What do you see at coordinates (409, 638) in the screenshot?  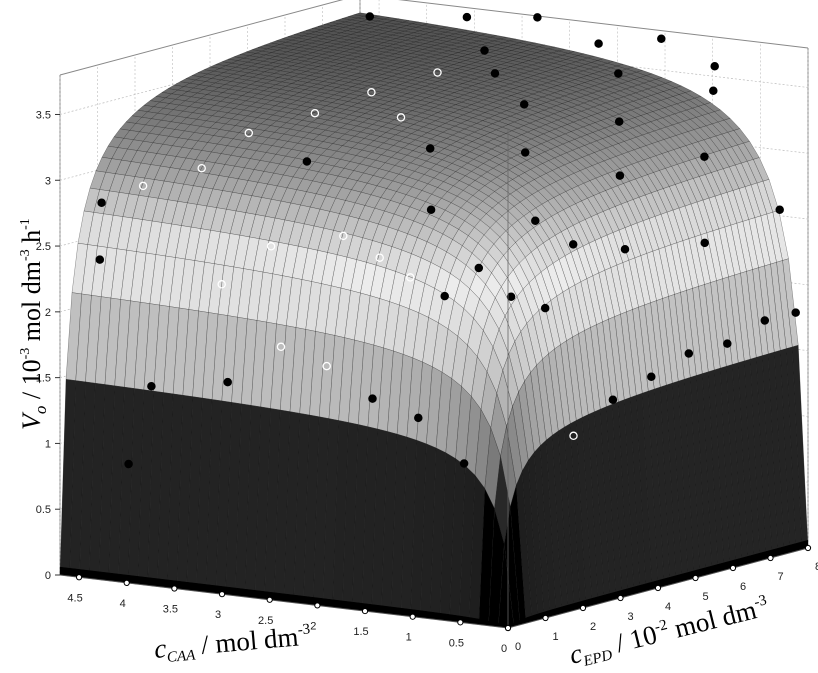 I see `x-tick-label: 1` at bounding box center [409, 638].